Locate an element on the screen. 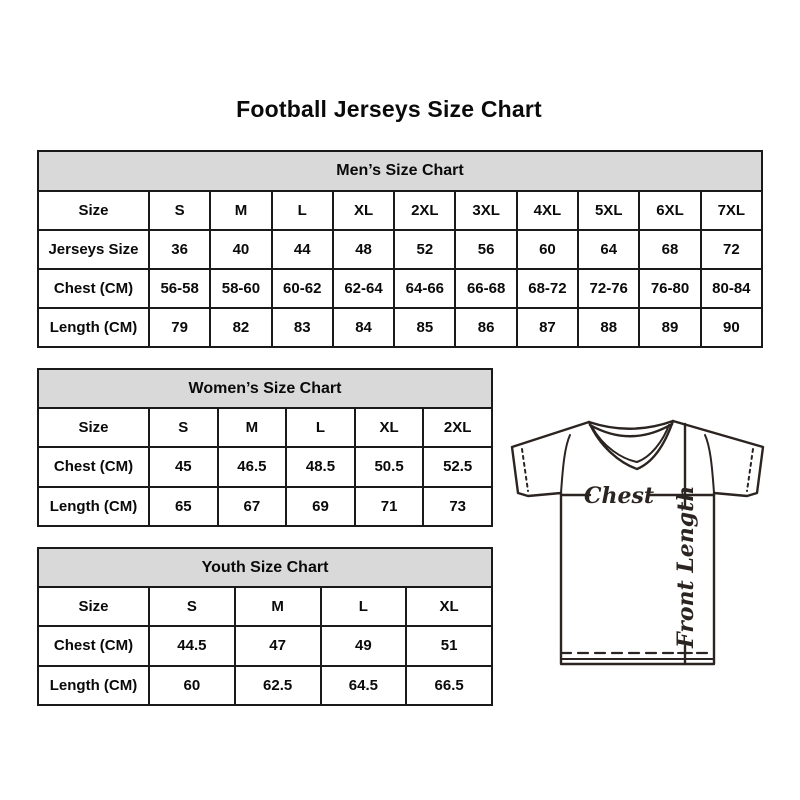  table-cell: 44.5 is located at coordinates (192, 646).